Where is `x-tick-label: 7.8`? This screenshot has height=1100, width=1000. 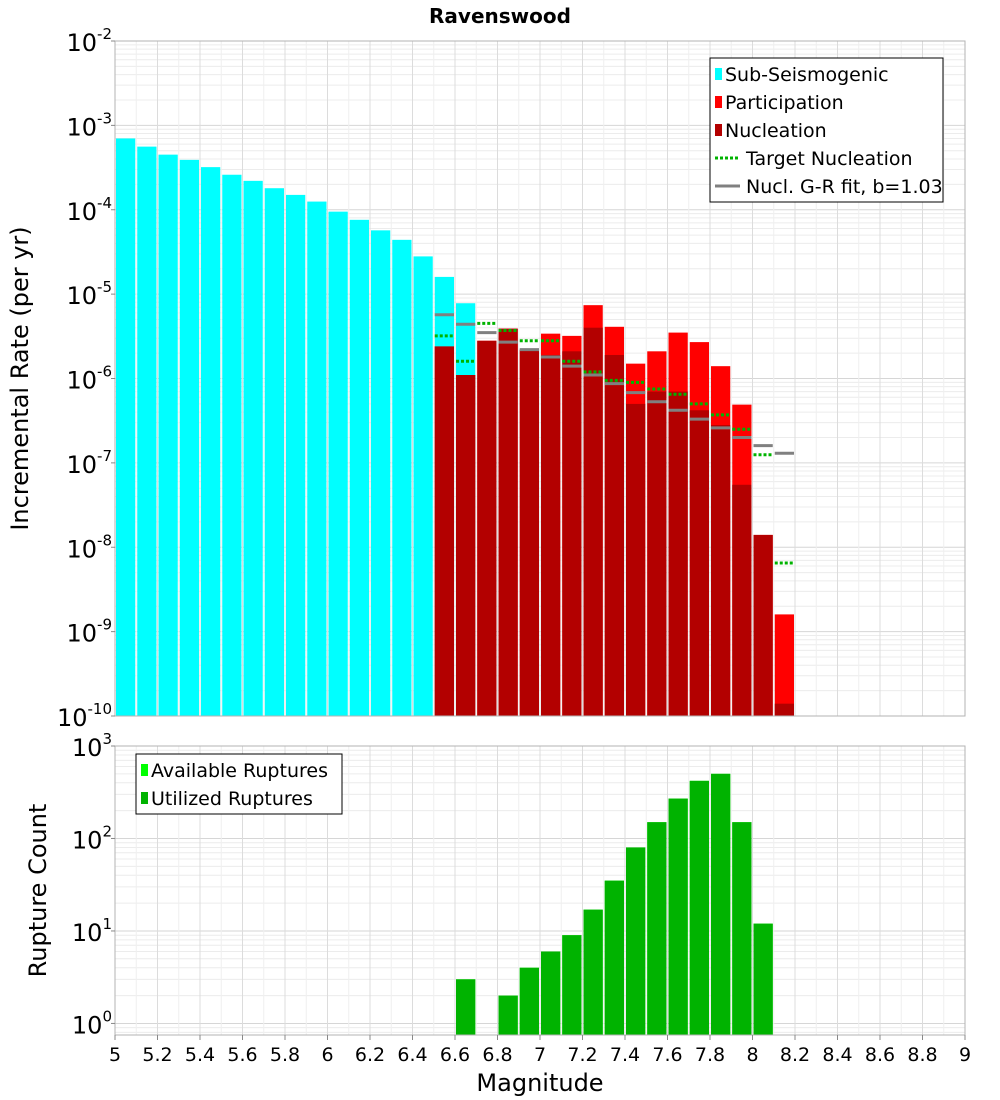
x-tick-label: 7.8 is located at coordinates (710, 1055).